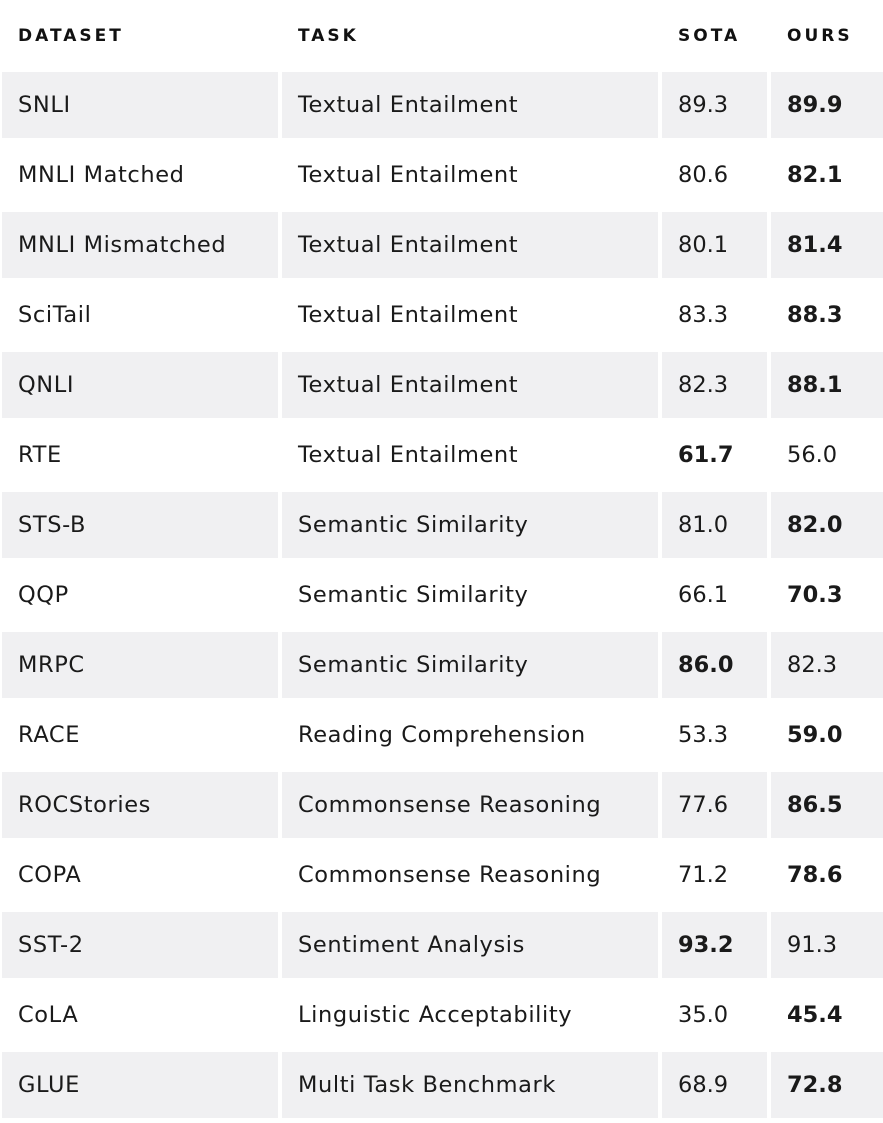 The width and height of the screenshot is (883, 1123). I want to click on cell-dataset: MNLI Matched, so click(140, 175).